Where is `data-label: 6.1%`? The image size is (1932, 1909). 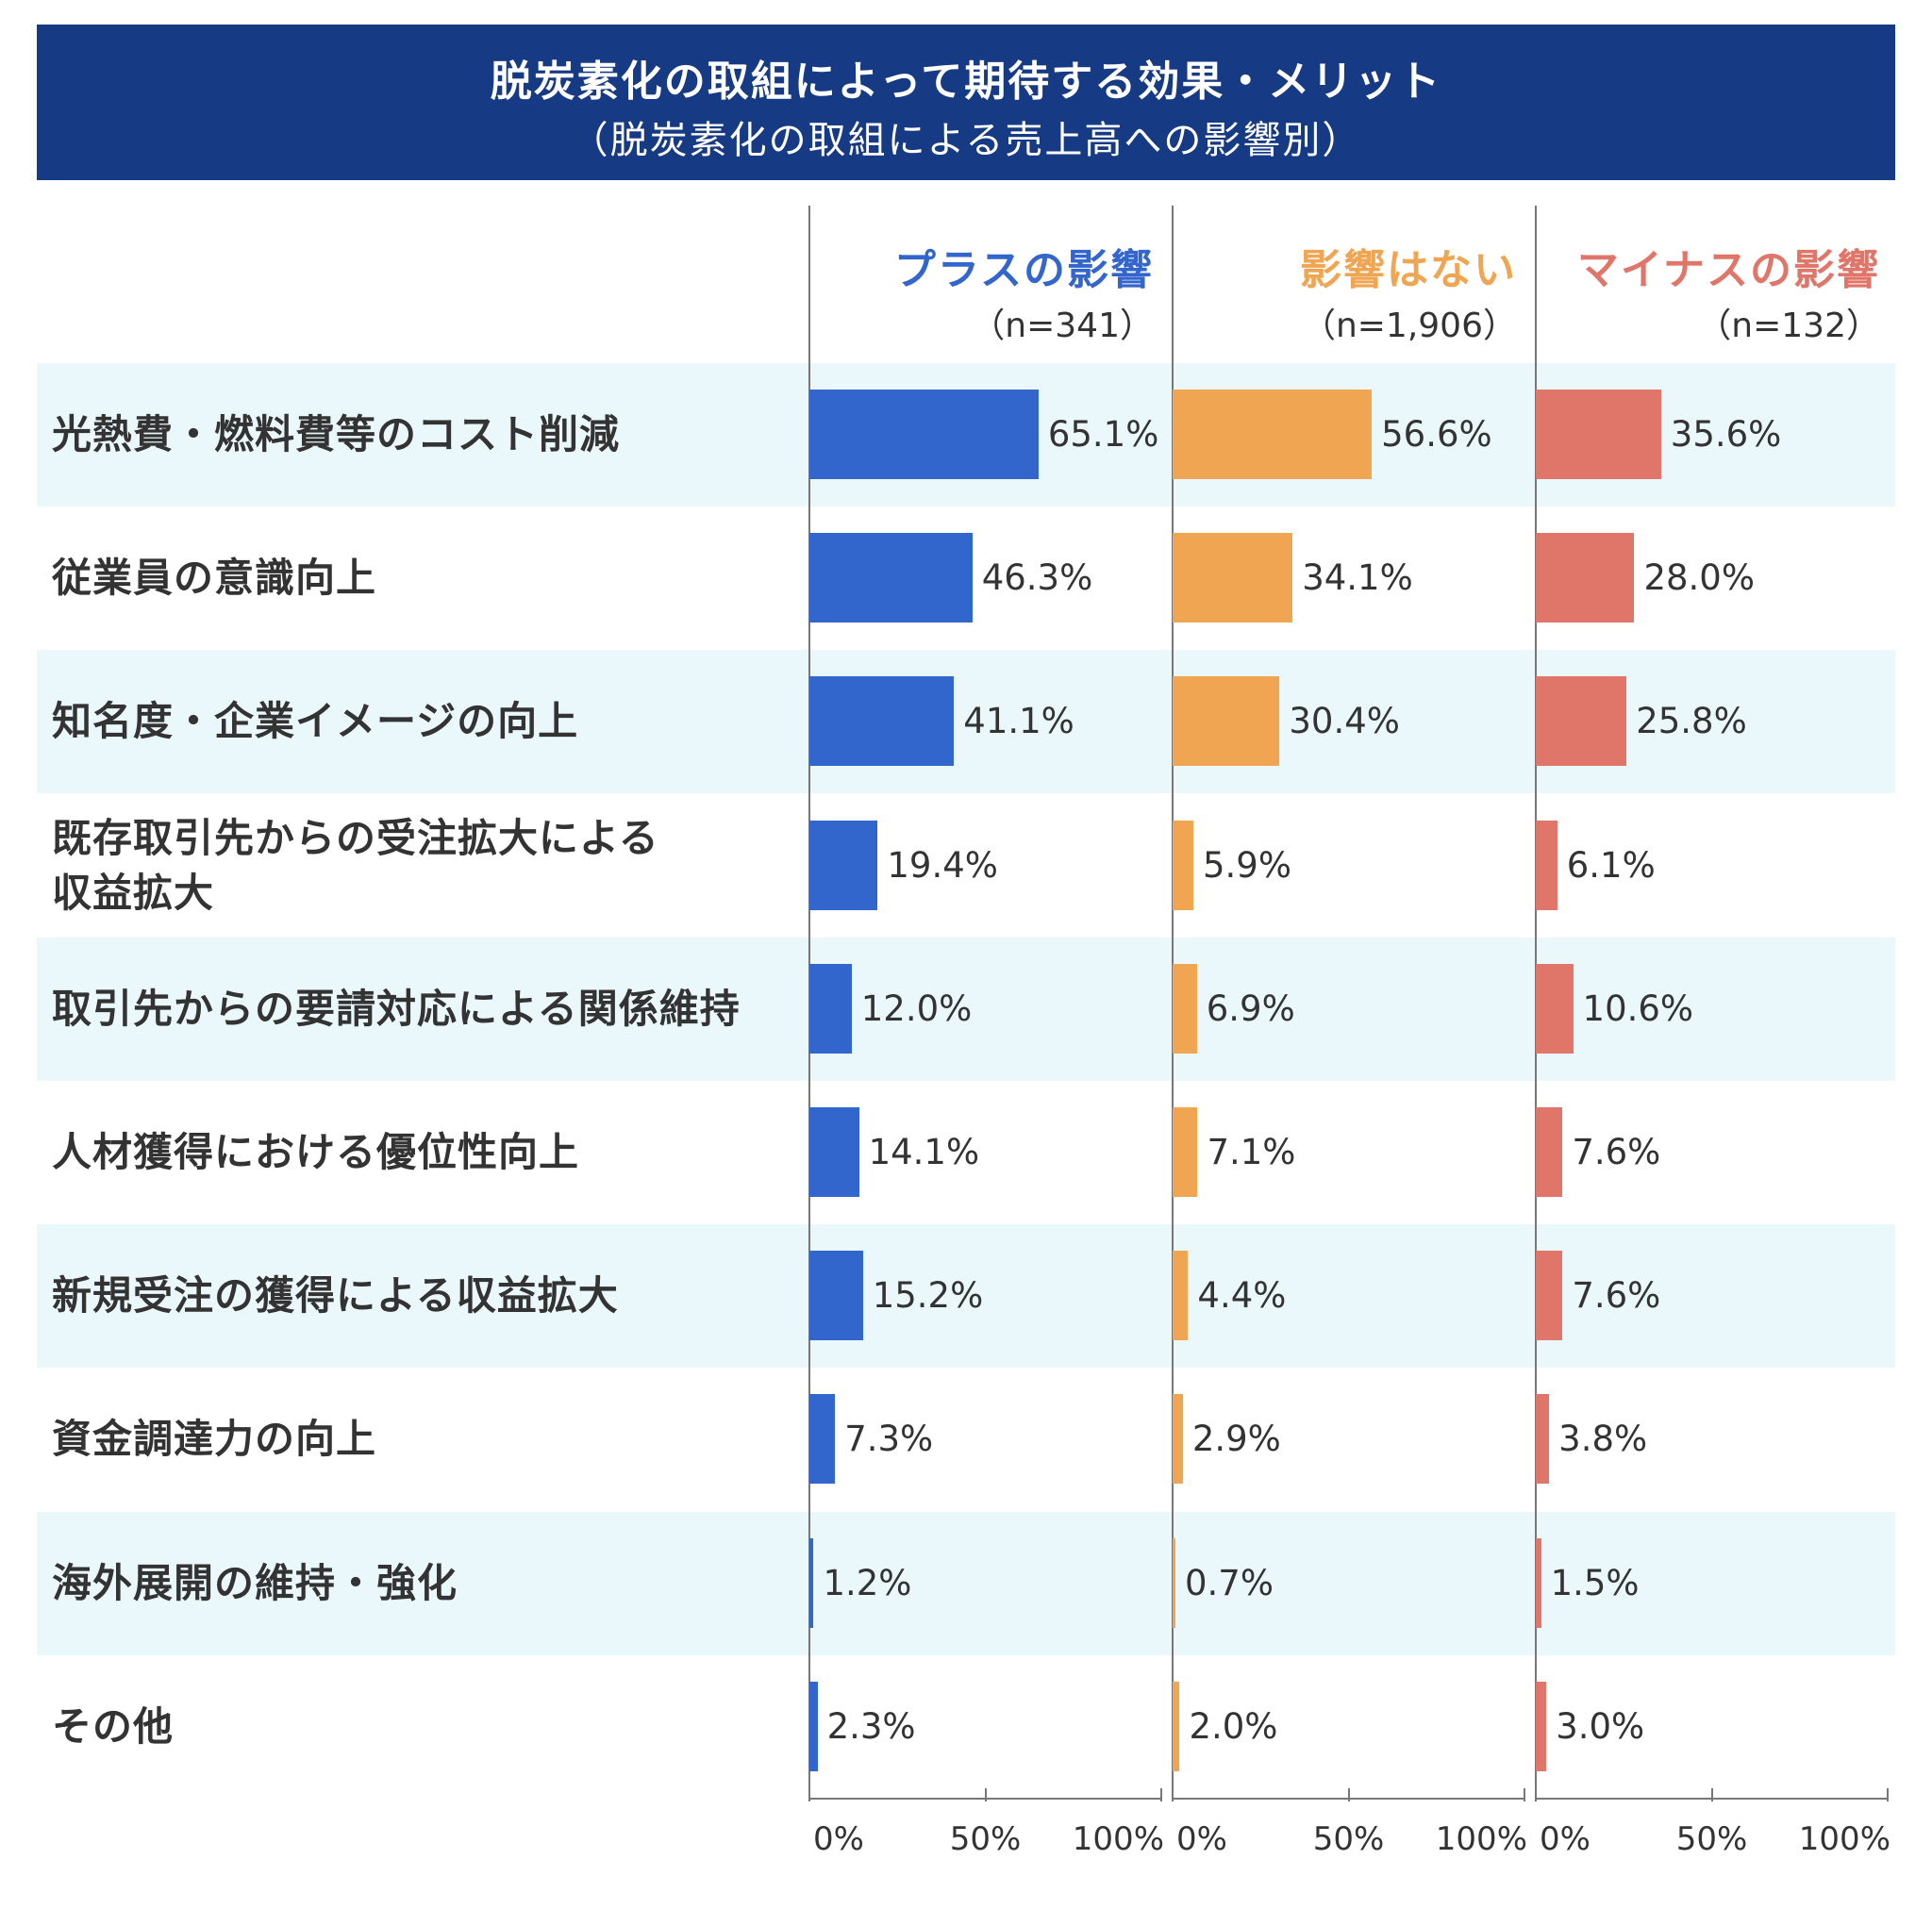
data-label: 6.1% is located at coordinates (1611, 865).